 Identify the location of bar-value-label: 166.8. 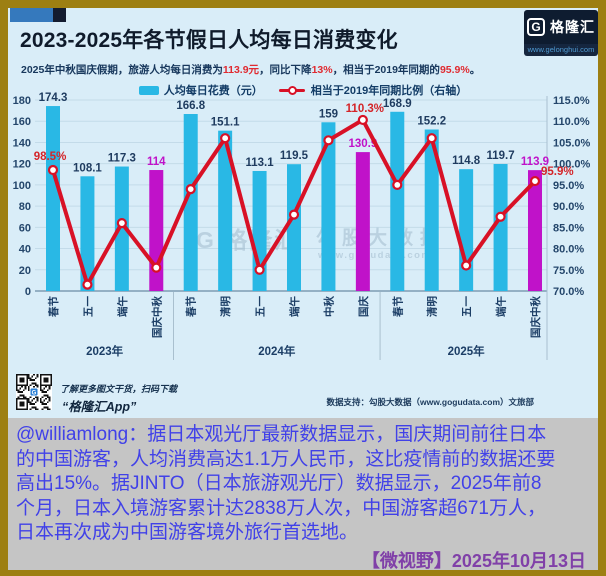
(190, 106).